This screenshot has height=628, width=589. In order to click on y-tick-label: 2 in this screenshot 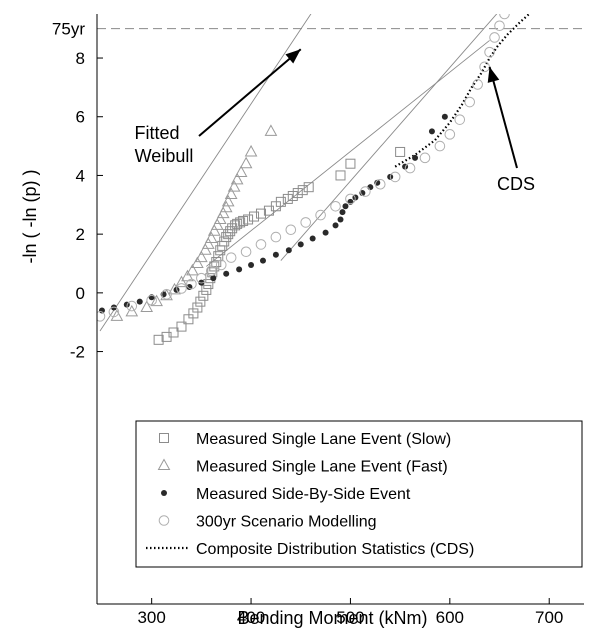, I will do `click(80, 234)`.